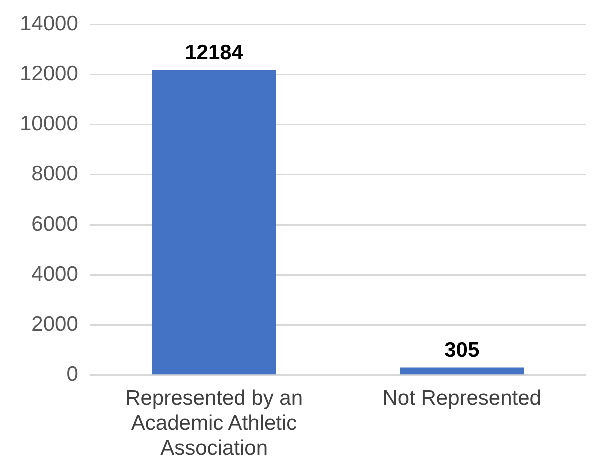  Describe the element at coordinates (72, 374) in the screenshot. I see `y-tick-label: 0` at that location.